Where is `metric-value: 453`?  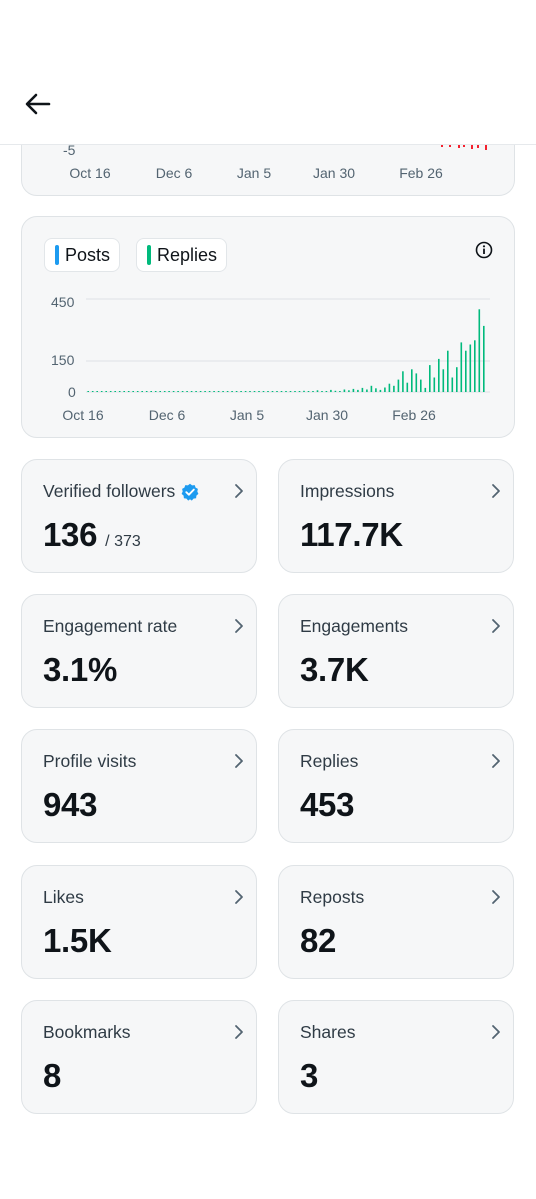
metric-value: 453 is located at coordinates (327, 804).